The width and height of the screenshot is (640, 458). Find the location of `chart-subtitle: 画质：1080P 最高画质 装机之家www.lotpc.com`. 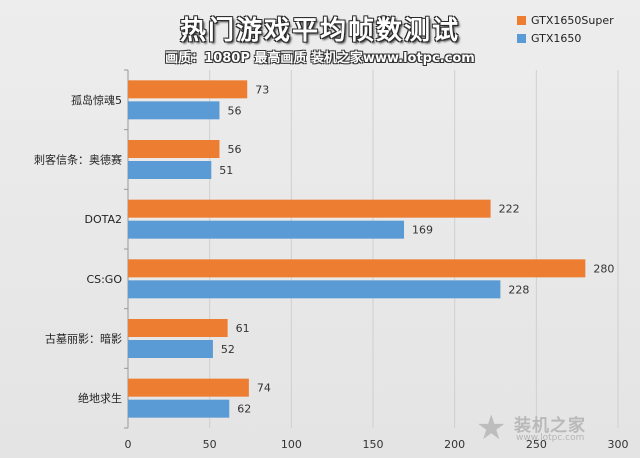

chart-subtitle: 画质：1080P 最高画质 装机之家www.lotpc.com is located at coordinates (320, 58).